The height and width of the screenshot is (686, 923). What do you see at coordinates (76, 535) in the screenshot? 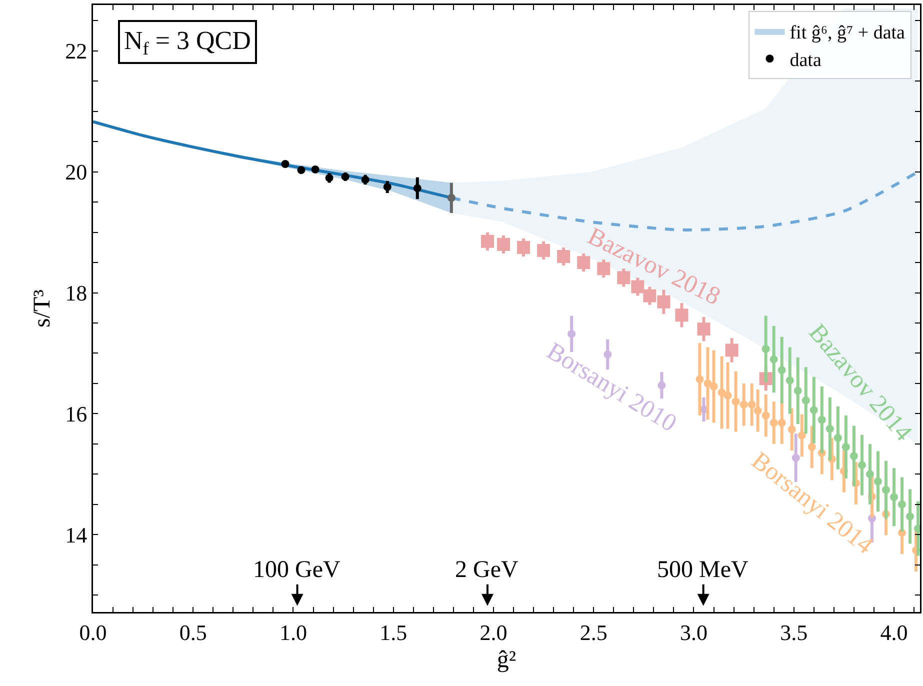
I see `y-tick-label: 14` at bounding box center [76, 535].